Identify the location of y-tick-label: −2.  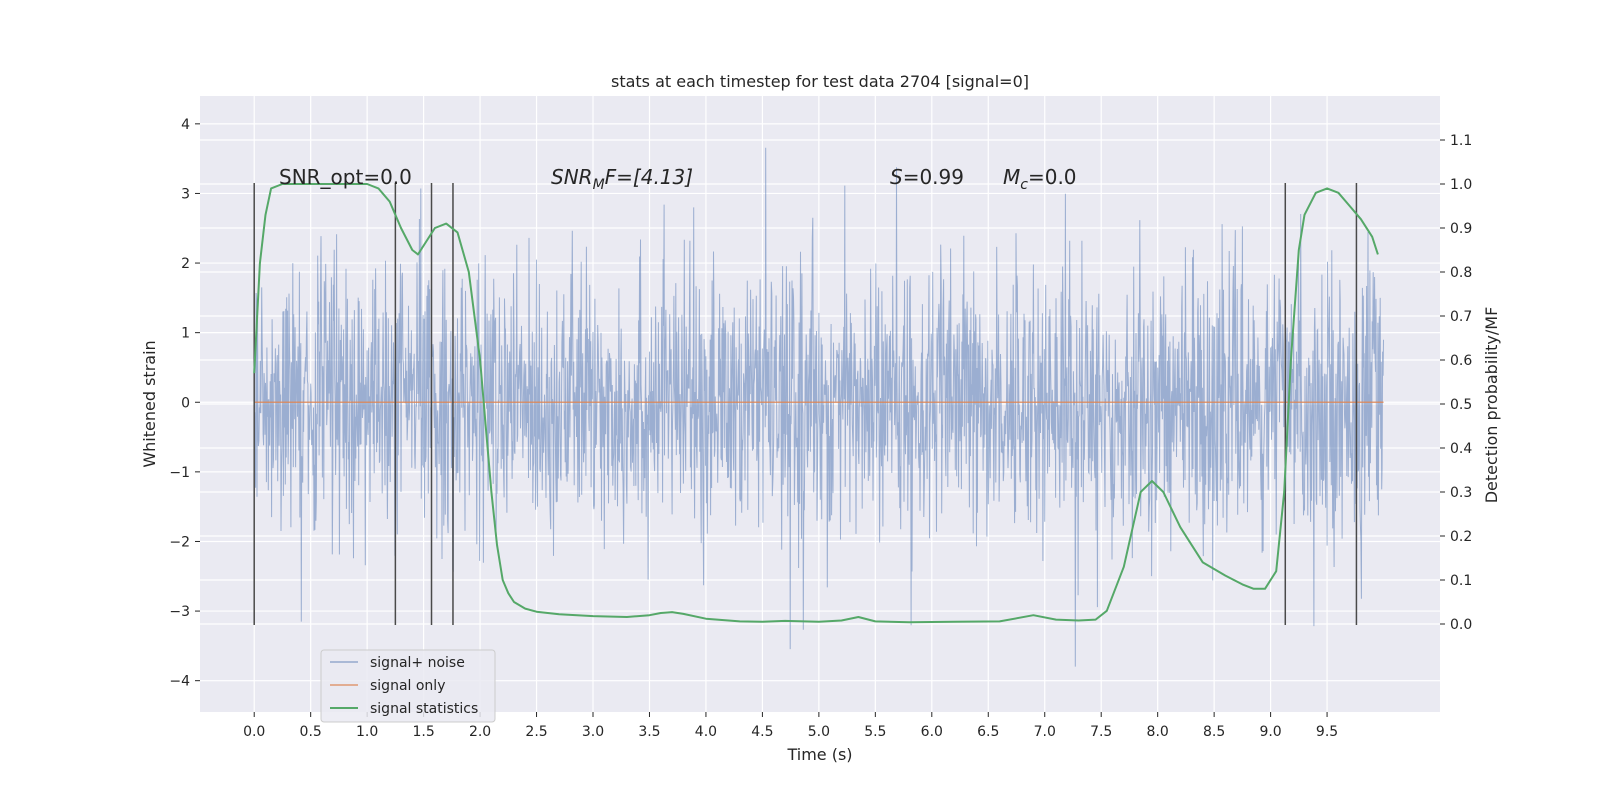
(179, 542).